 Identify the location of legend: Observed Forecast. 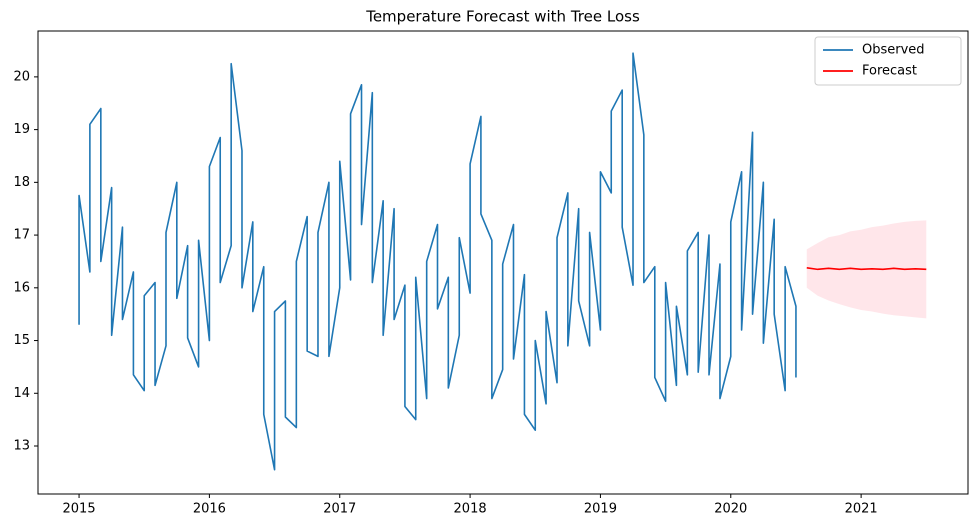
(888, 61).